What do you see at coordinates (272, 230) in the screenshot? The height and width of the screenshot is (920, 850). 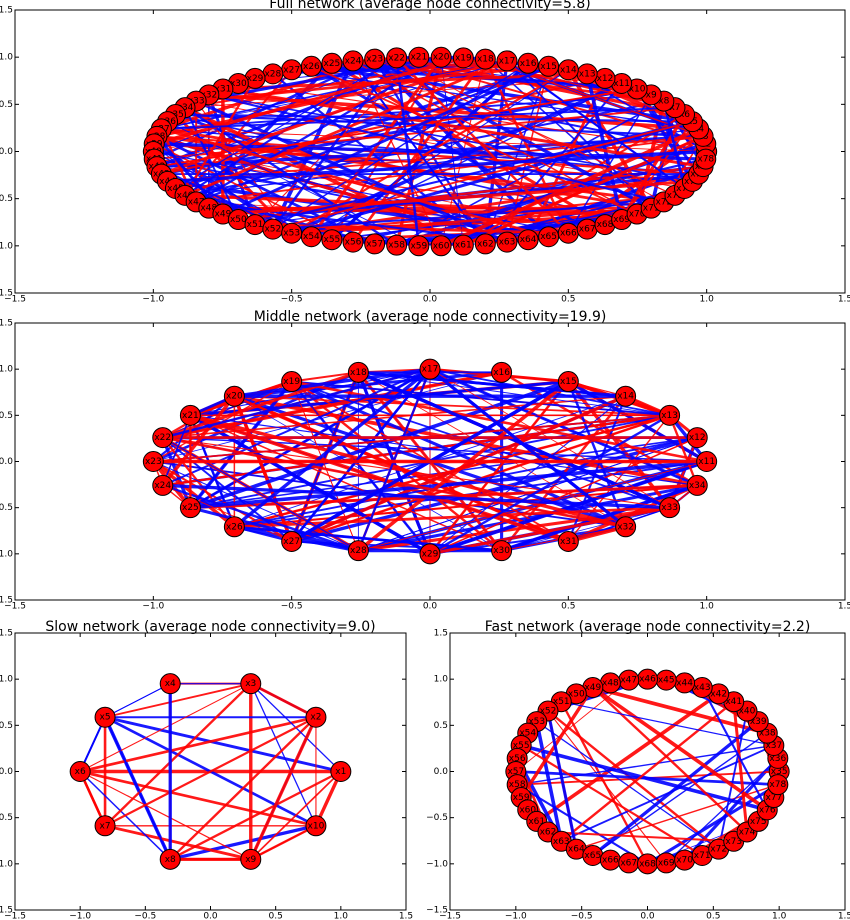 I see `node-label: x52` at bounding box center [272, 230].